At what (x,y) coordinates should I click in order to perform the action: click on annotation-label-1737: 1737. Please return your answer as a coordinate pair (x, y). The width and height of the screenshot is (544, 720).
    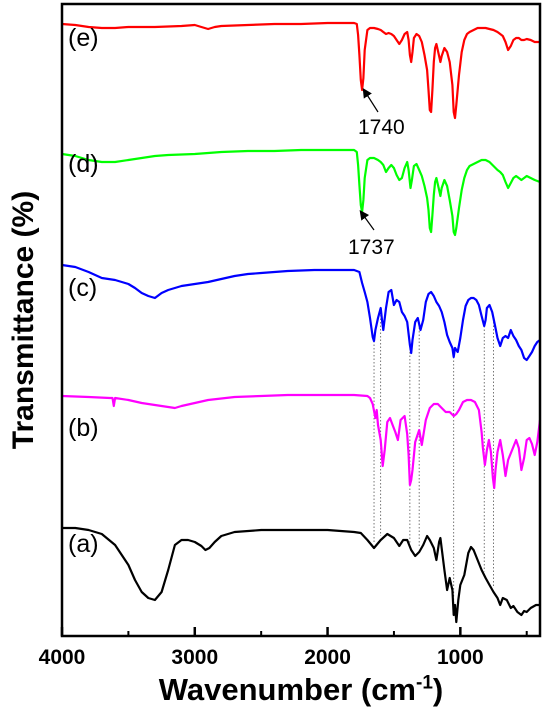
    Looking at the image, I should click on (371, 247).